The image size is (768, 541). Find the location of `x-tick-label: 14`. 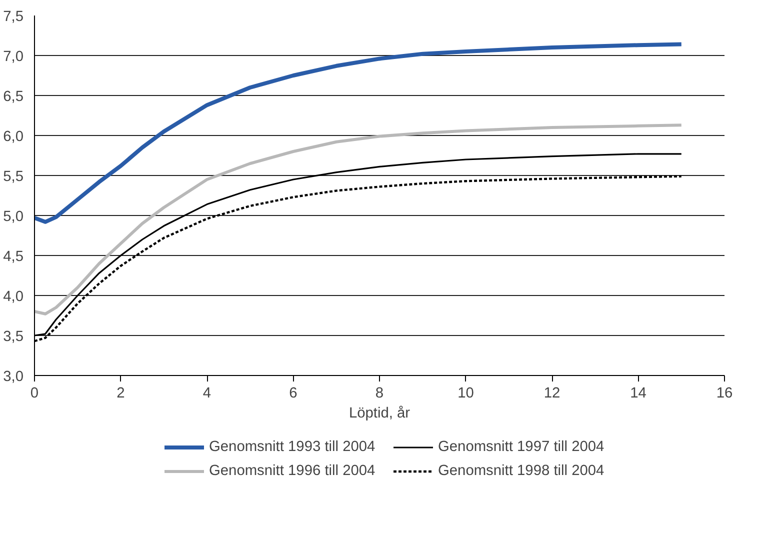

x-tick-label: 14 is located at coordinates (638, 394).